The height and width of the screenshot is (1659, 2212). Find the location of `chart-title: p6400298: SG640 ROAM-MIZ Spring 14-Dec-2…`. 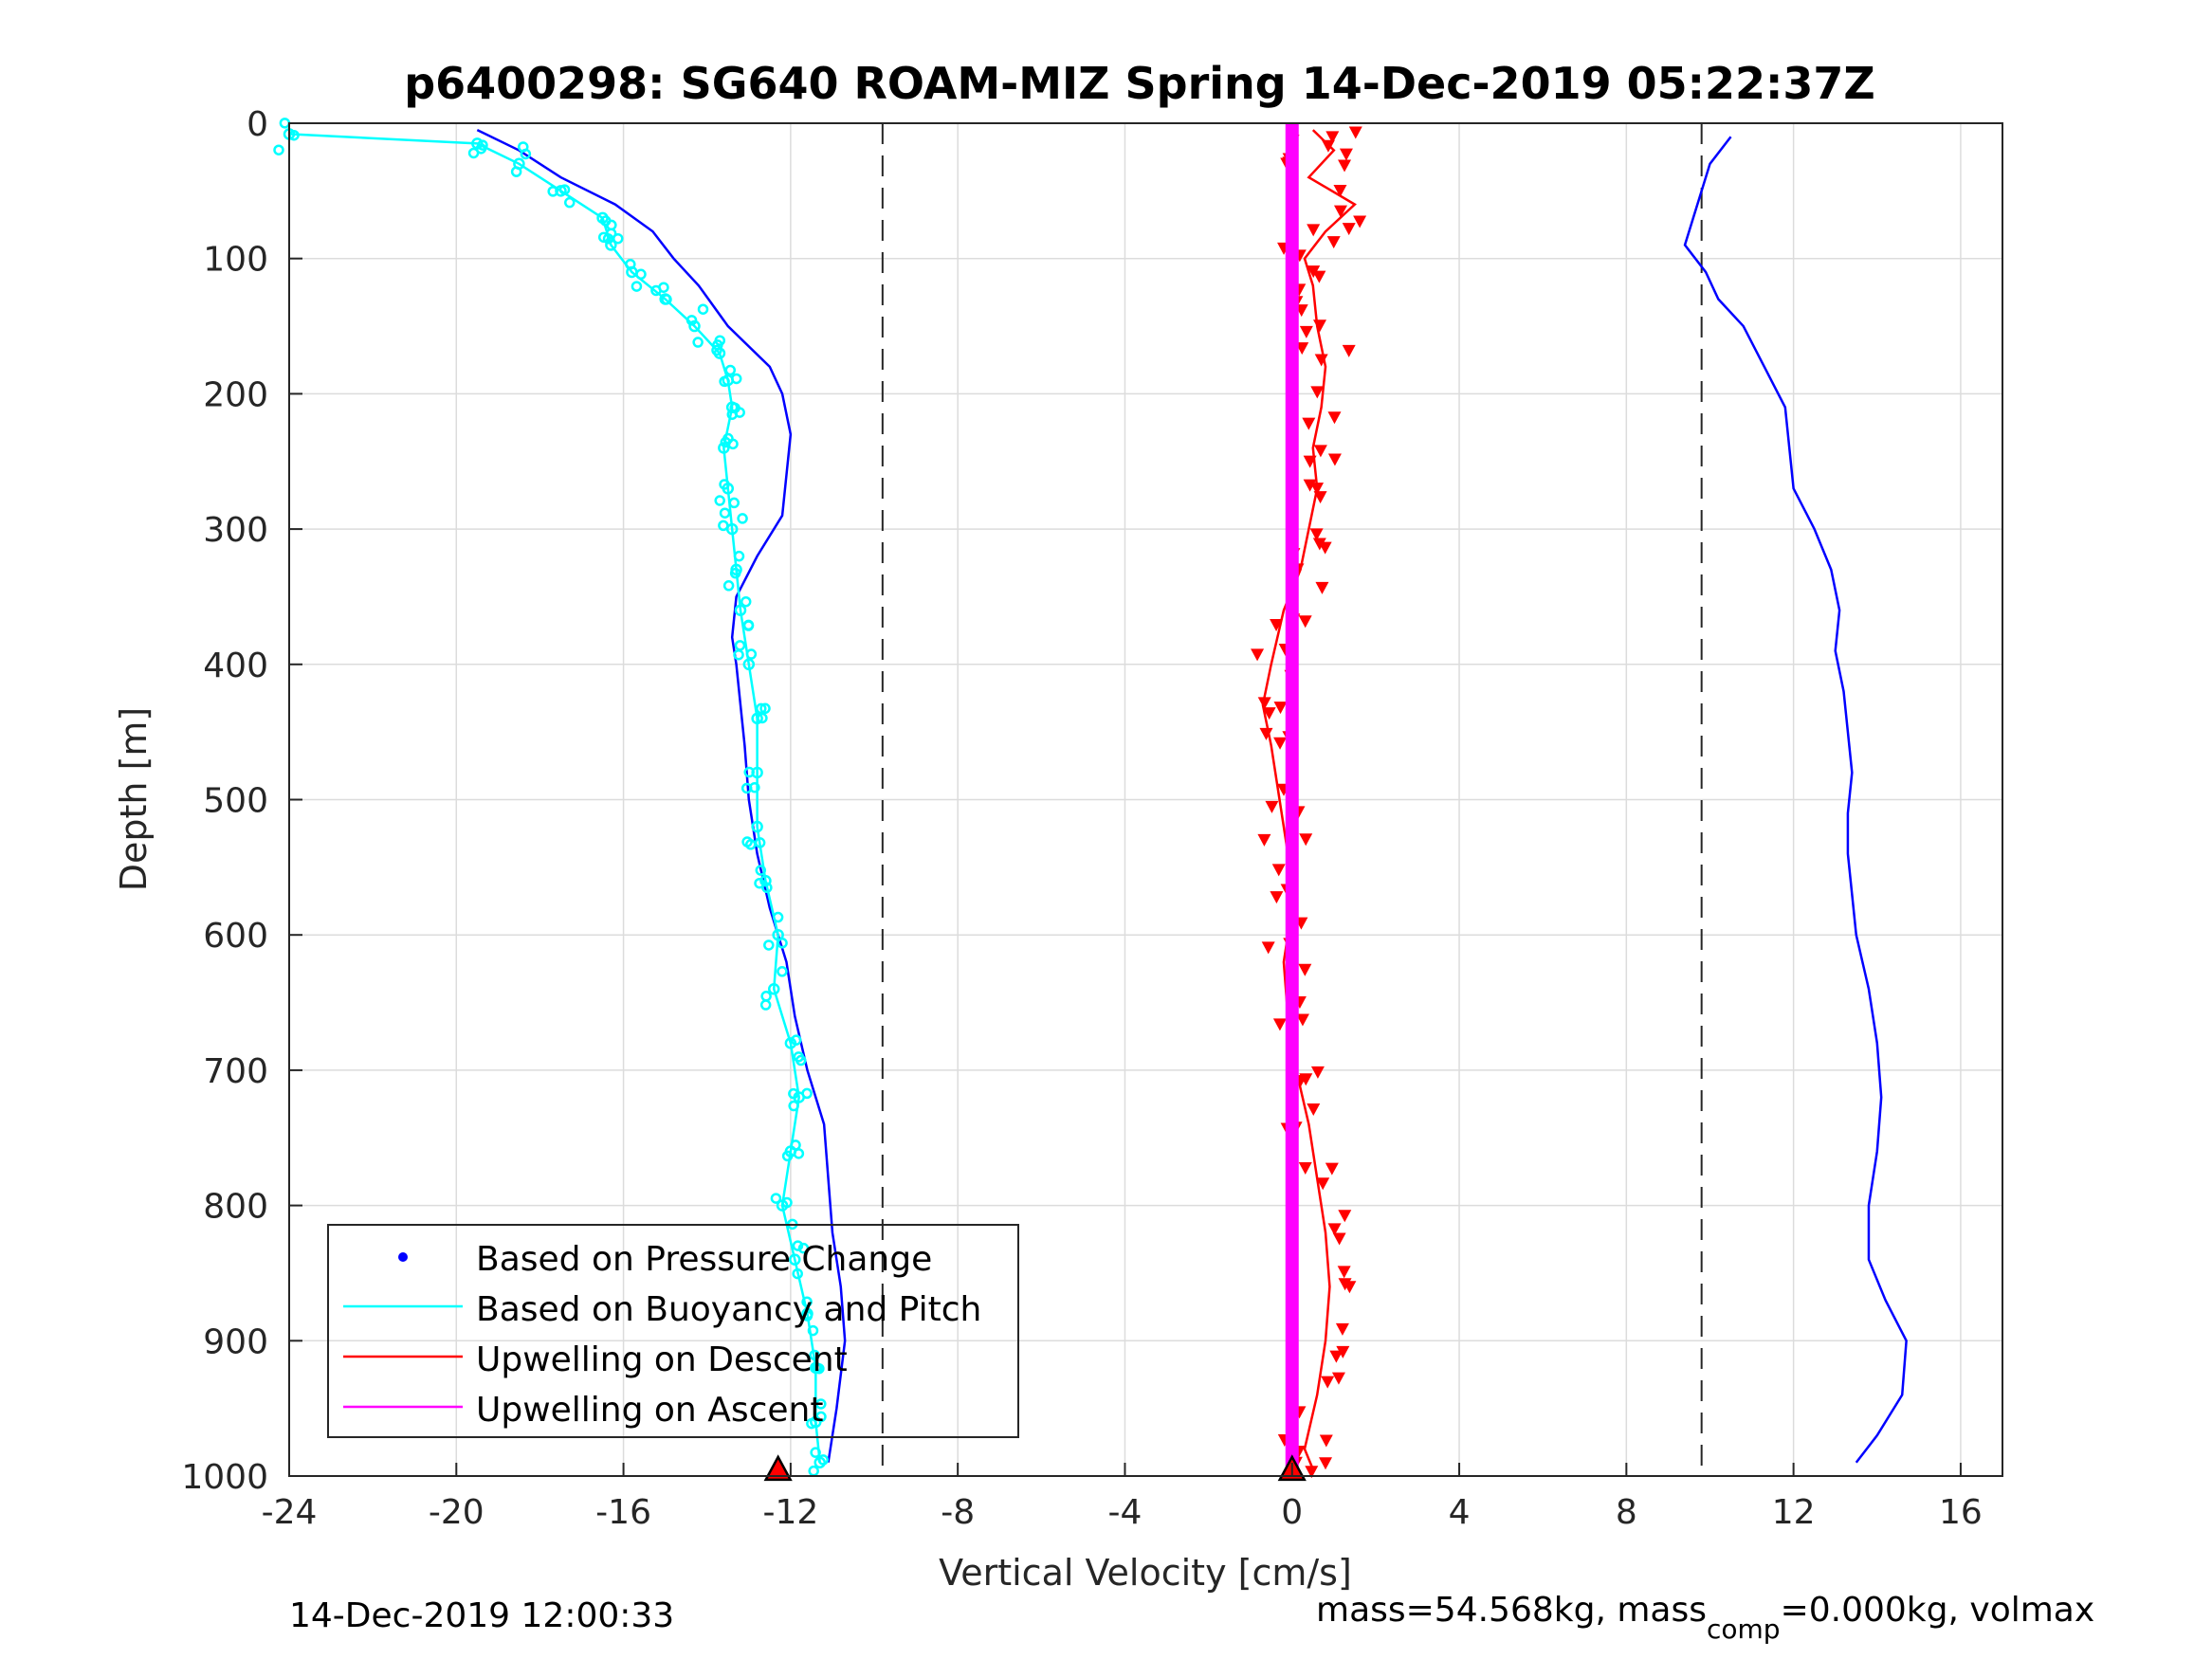

chart-title: p6400298: SG640 ROAM-MIZ Spring 14-Dec-2… is located at coordinates (1139, 83).